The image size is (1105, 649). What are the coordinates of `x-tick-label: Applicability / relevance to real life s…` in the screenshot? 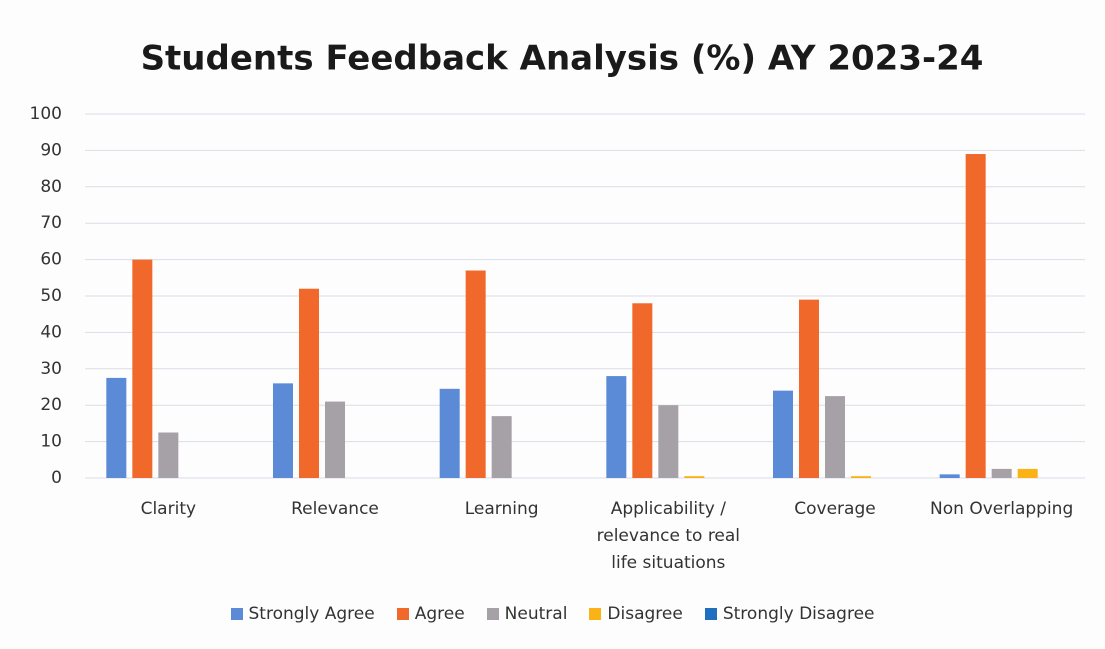 It's located at (668, 536).